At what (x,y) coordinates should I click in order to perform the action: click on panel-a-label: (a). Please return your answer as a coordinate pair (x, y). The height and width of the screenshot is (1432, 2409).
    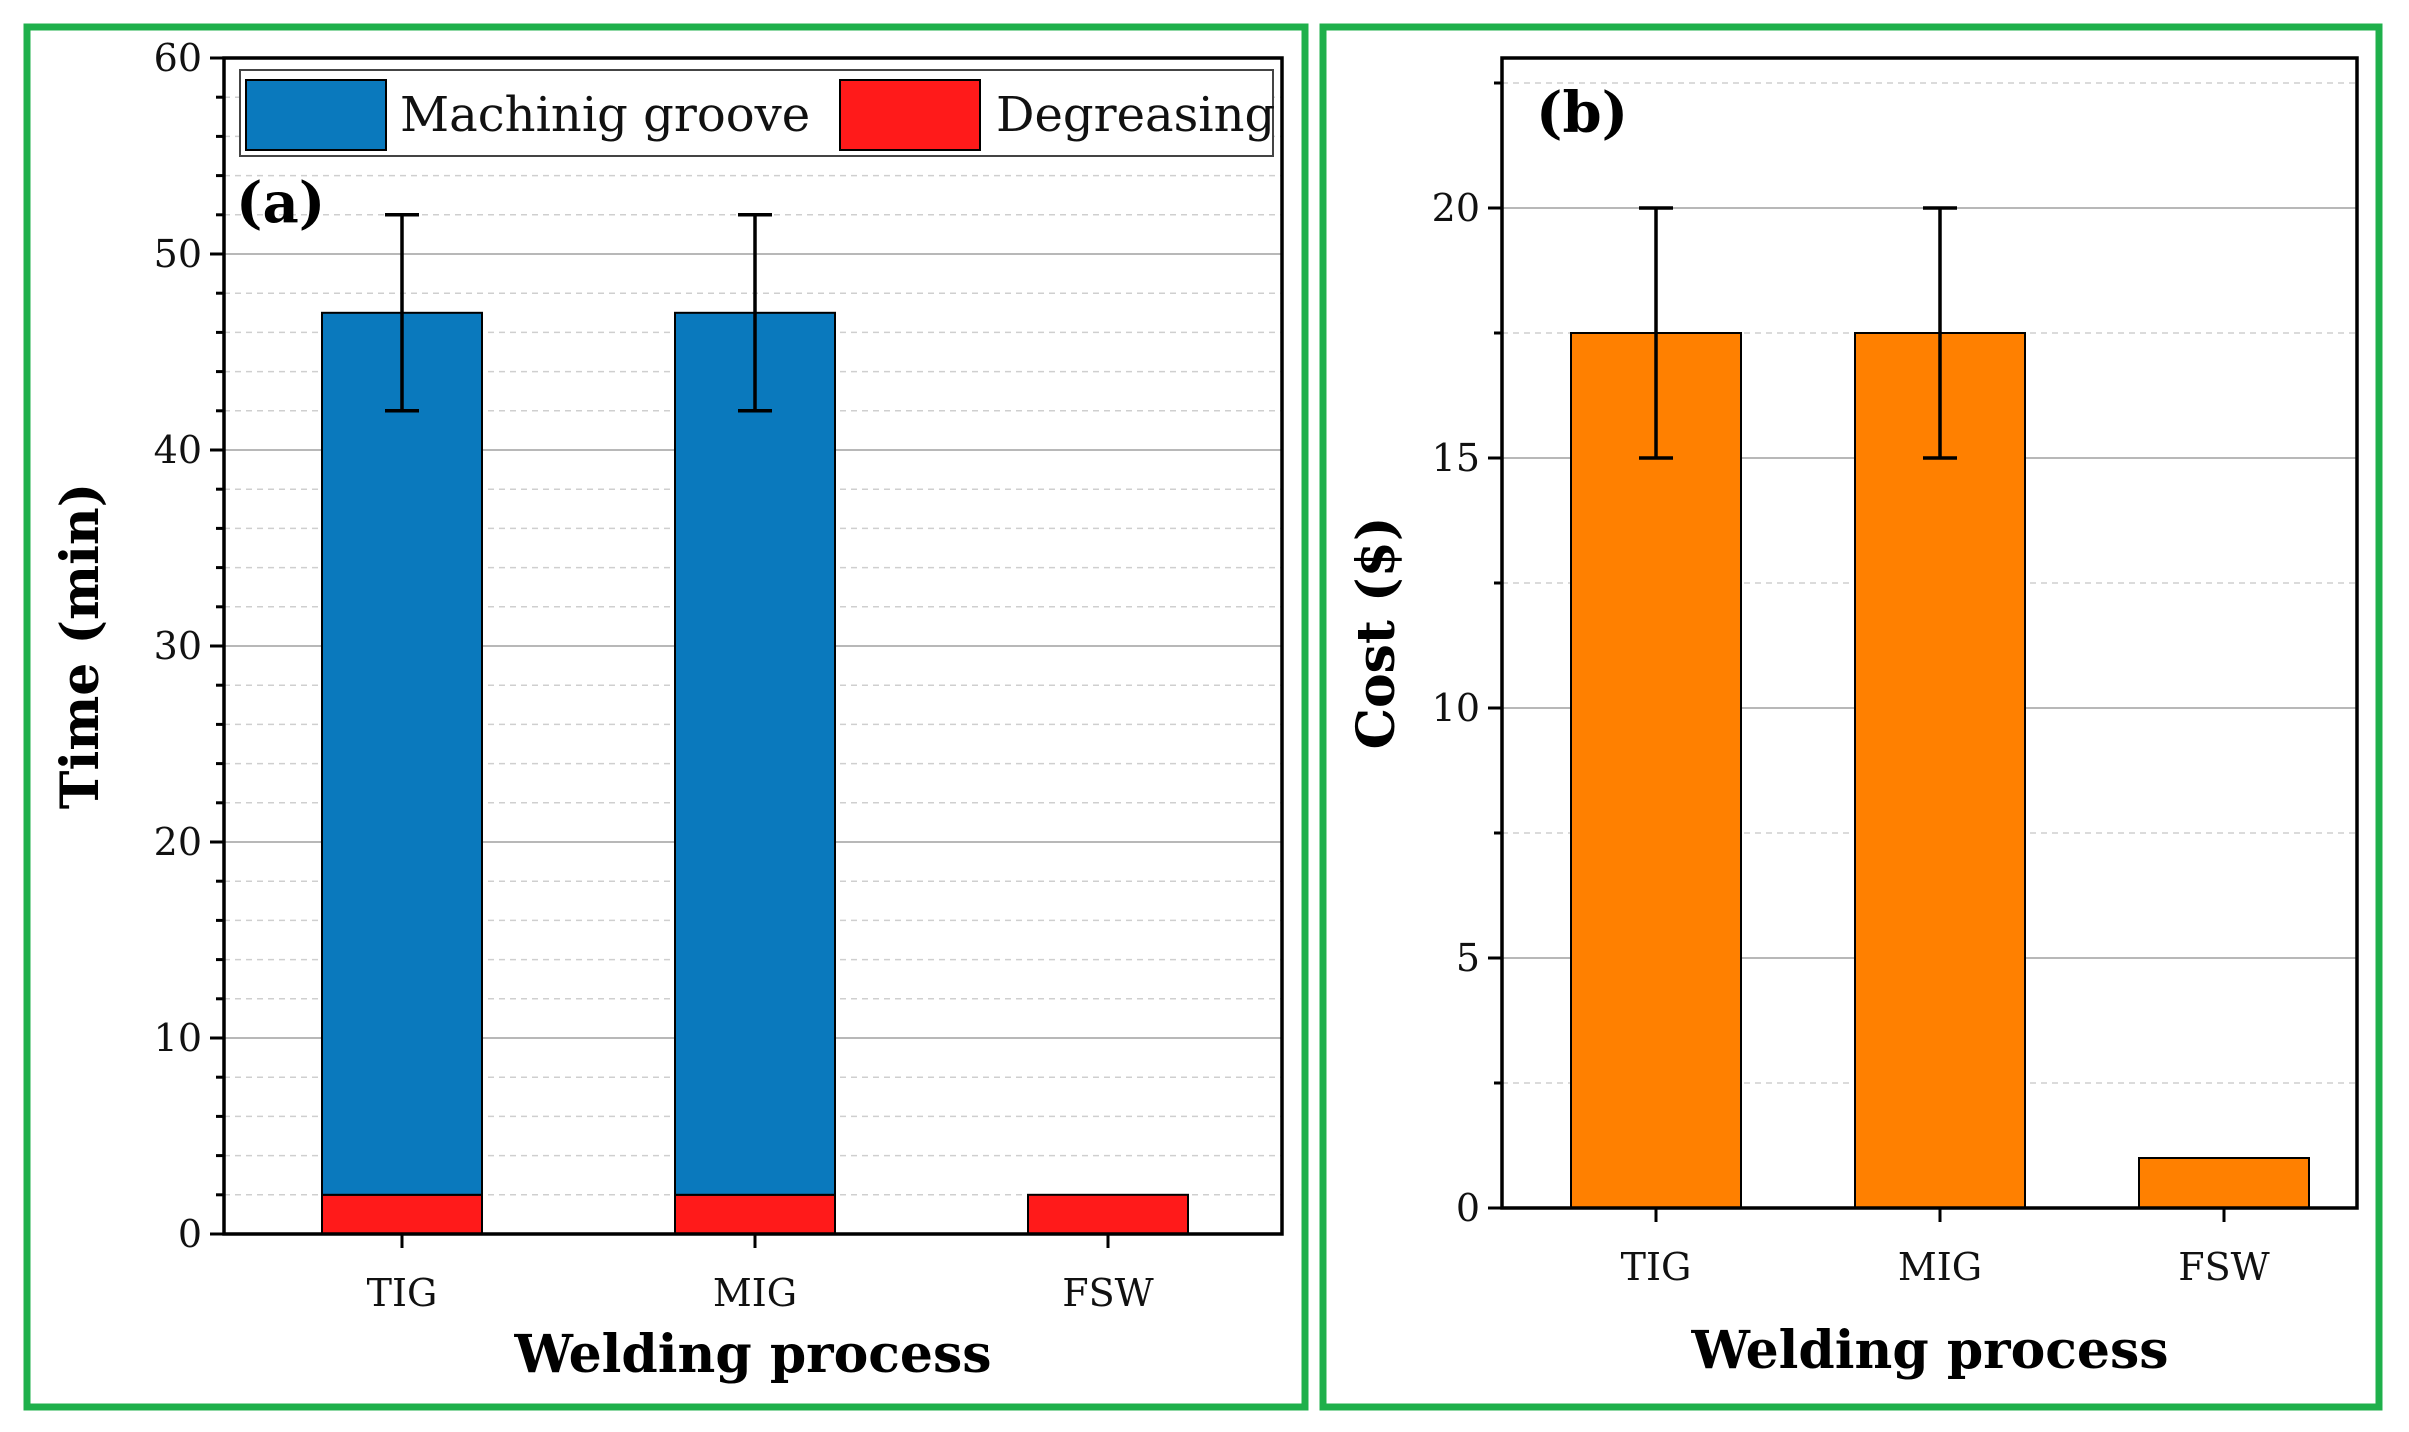
    Looking at the image, I should click on (280, 203).